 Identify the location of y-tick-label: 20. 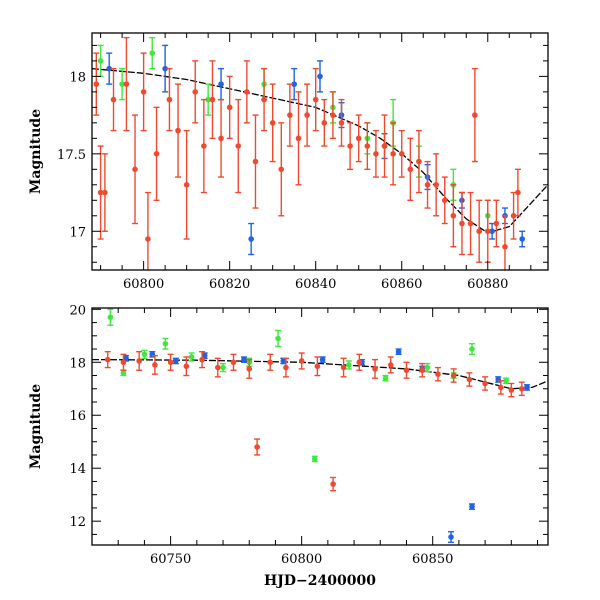
(77, 310).